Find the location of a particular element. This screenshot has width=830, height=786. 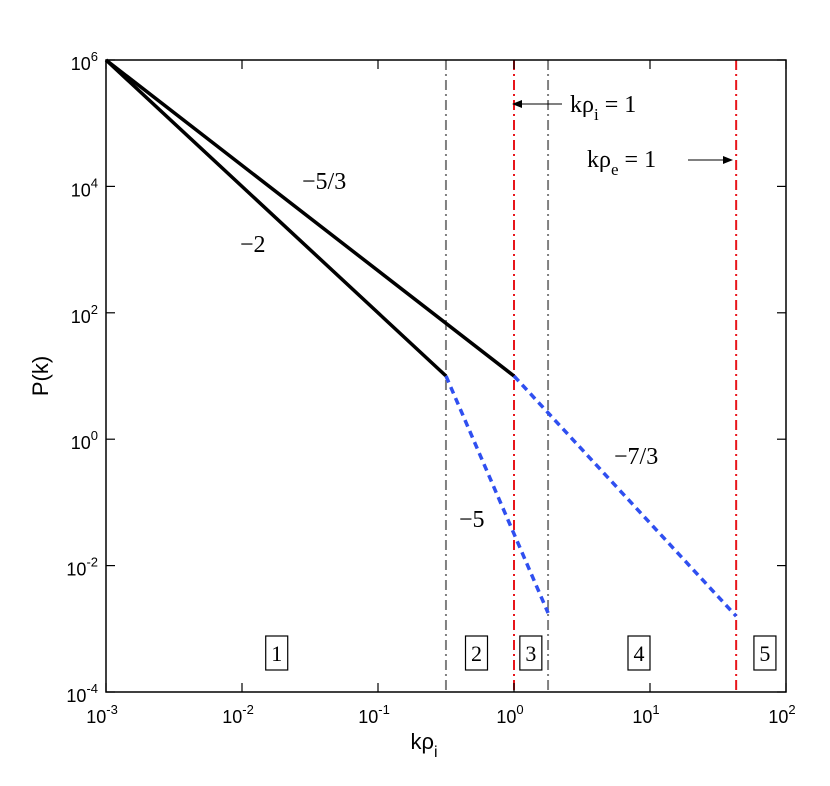

y-tick-label-2: 10⁰ is located at coordinates (84, 440).